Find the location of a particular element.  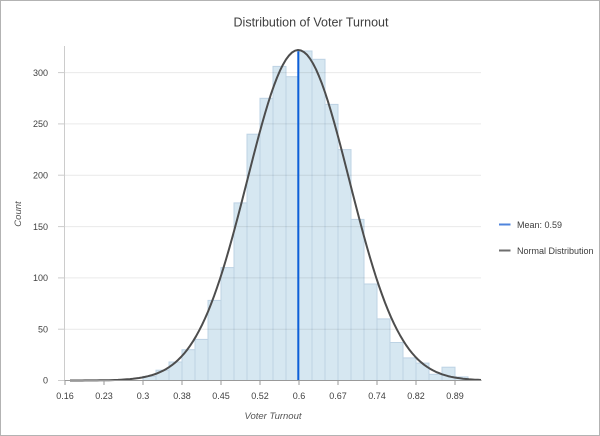

svg-text: 300 is located at coordinates (40, 73).